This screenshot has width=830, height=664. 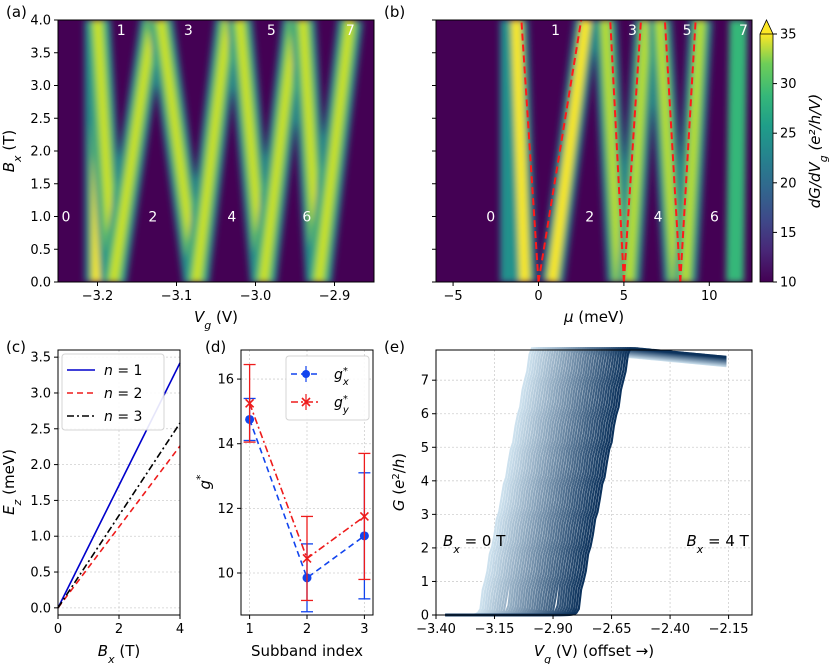 What do you see at coordinates (785, 159) in the screenshot?
I see `colorbar-ticks: 10 15 20 25 30 35` at bounding box center [785, 159].